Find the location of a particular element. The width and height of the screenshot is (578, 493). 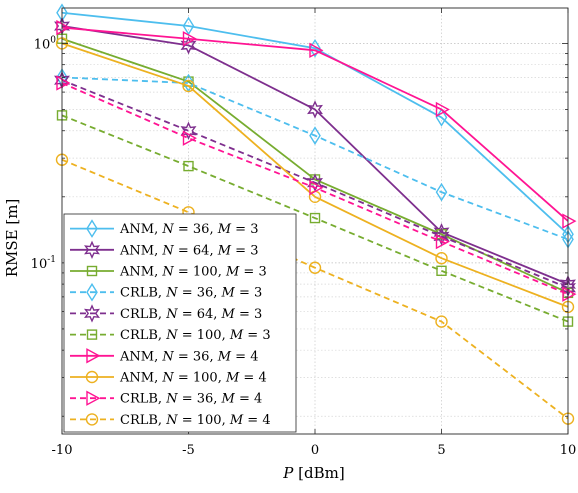

legend-entry: CRLB, N = 36, M = 4 is located at coordinates (166, 398).